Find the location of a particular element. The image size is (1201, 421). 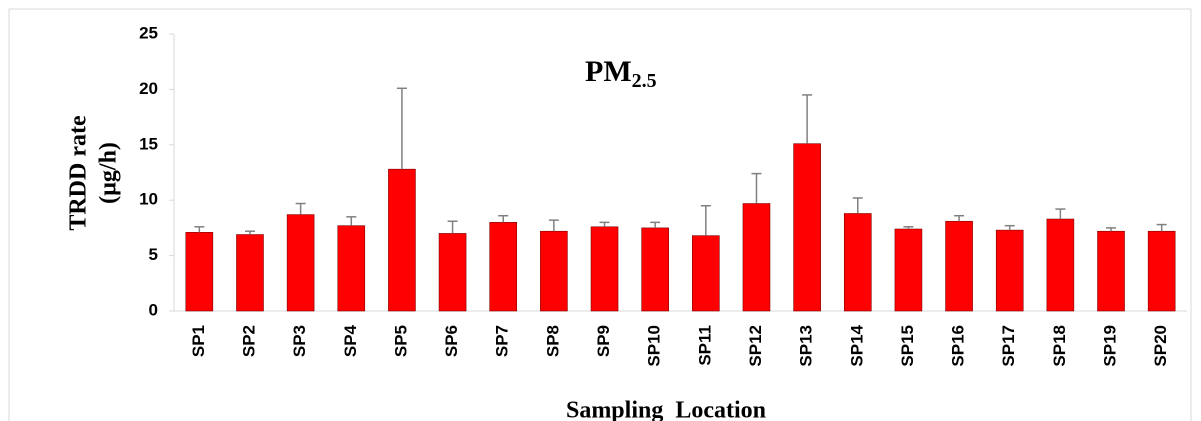

x-tick-label: SP10 is located at coordinates (654, 346).